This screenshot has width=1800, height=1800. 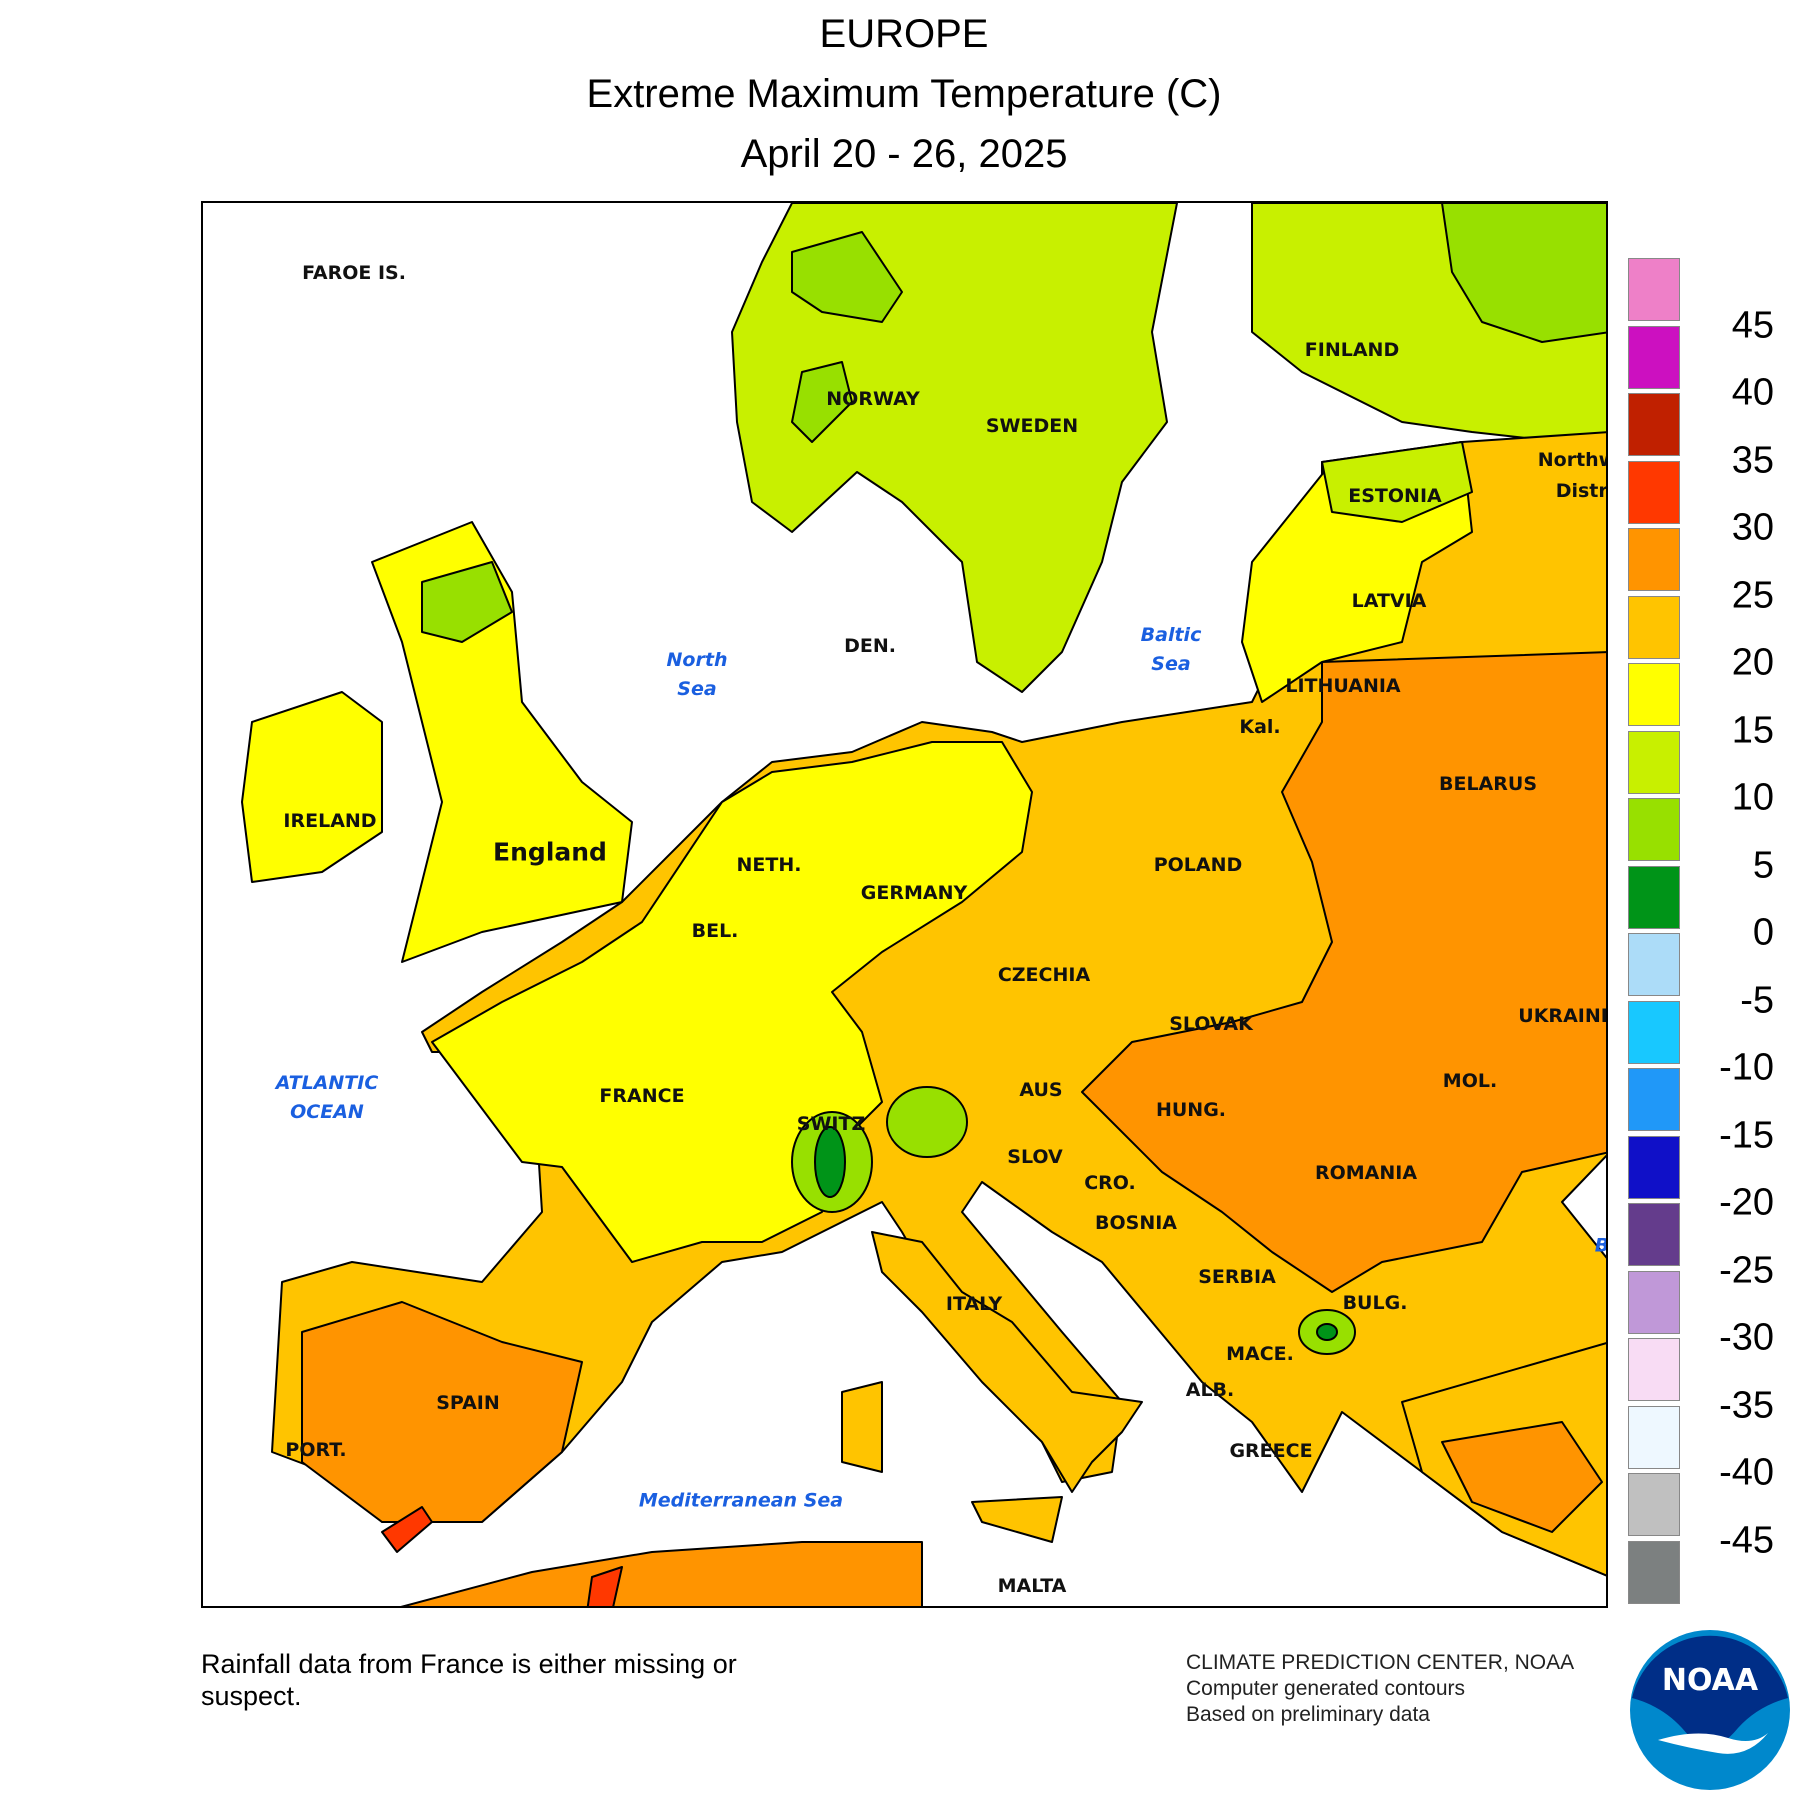 I want to click on country-label: GERMANY, so click(x=914, y=893).